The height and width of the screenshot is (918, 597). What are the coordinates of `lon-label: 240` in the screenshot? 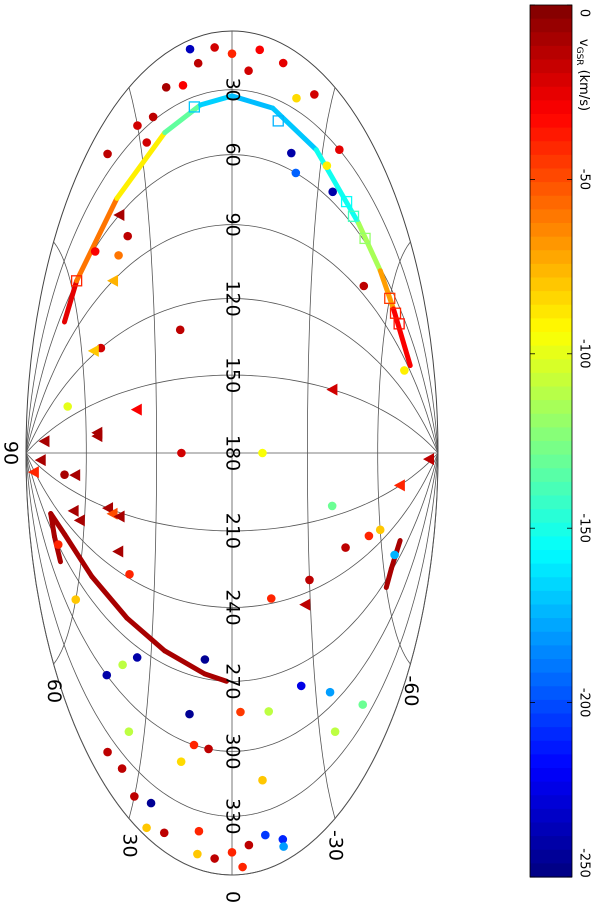 It's located at (233, 607).